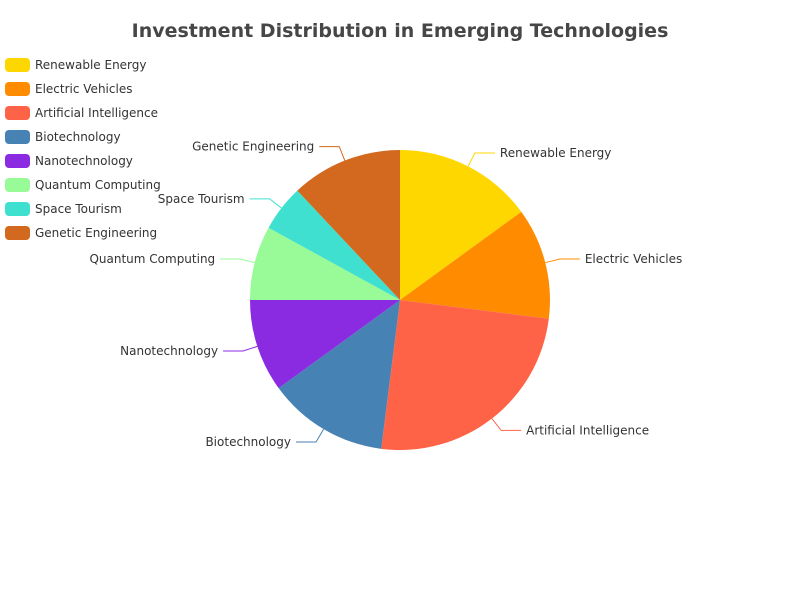 This screenshot has width=800, height=600. Describe the element at coordinates (78, 137) in the screenshot. I see `legend-label: Biotechnology` at that location.